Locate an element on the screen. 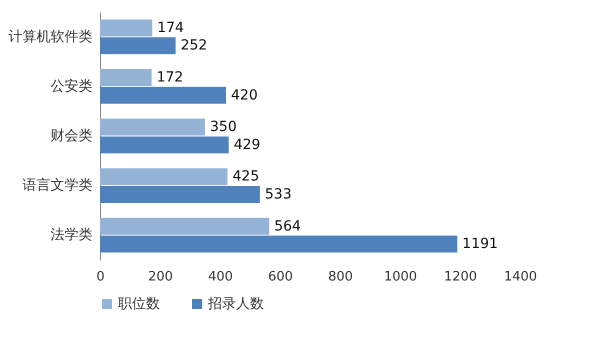 This screenshot has height=337, width=599. x-tick-label: 0 is located at coordinates (100, 277).